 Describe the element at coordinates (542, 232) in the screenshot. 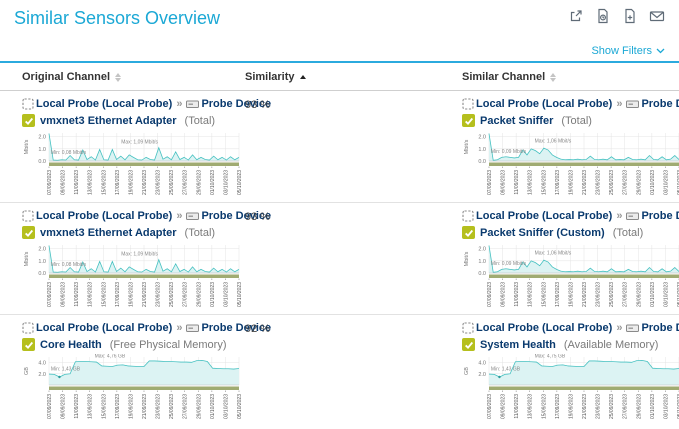

I see `sensor-name: Packet Sniffer (Custom)` at that location.